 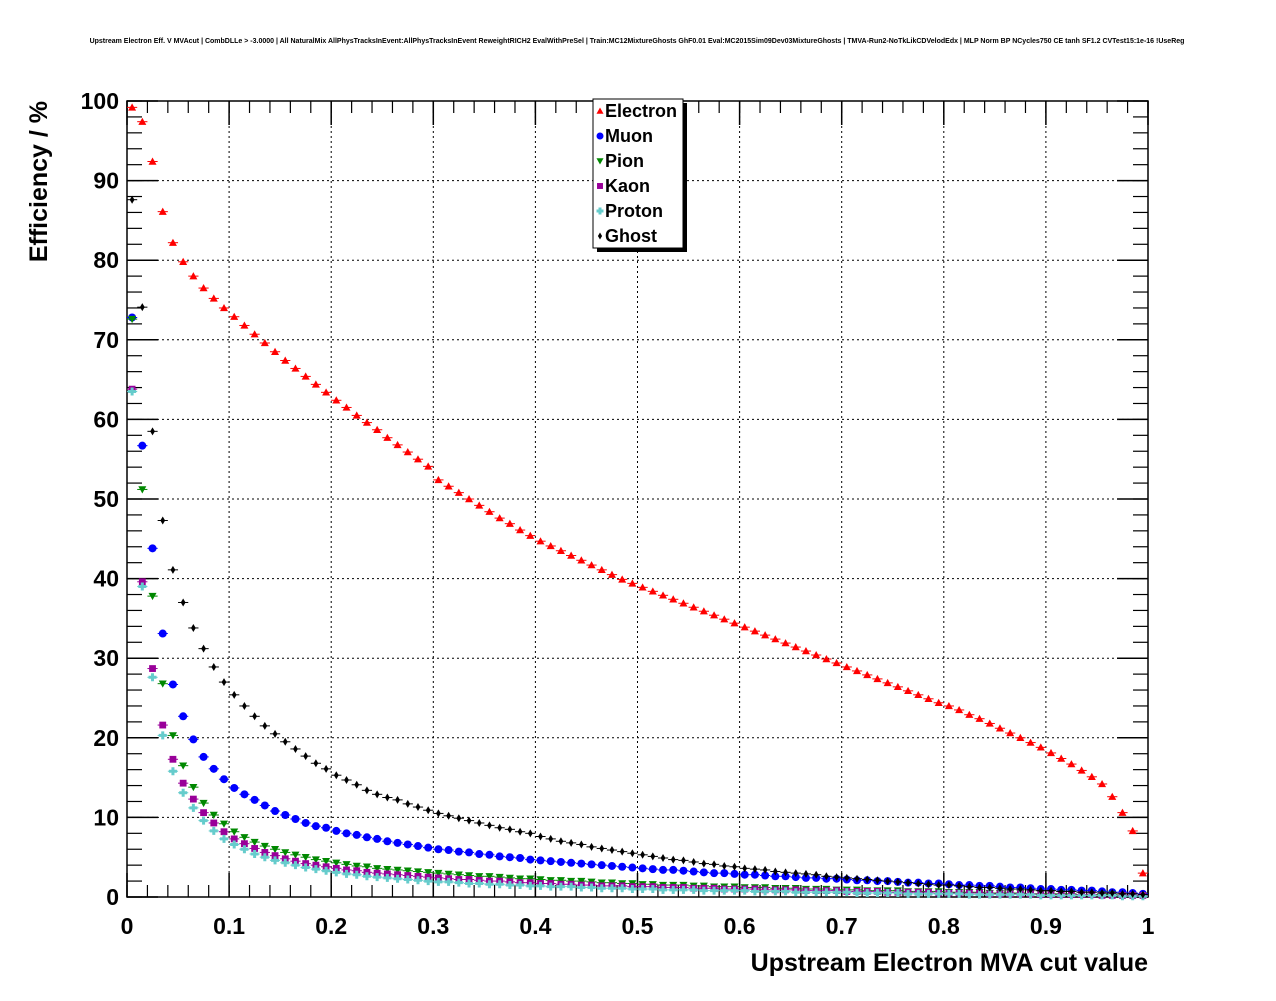 What do you see at coordinates (600, 110) in the screenshot?
I see `legend-marker-electron` at bounding box center [600, 110].